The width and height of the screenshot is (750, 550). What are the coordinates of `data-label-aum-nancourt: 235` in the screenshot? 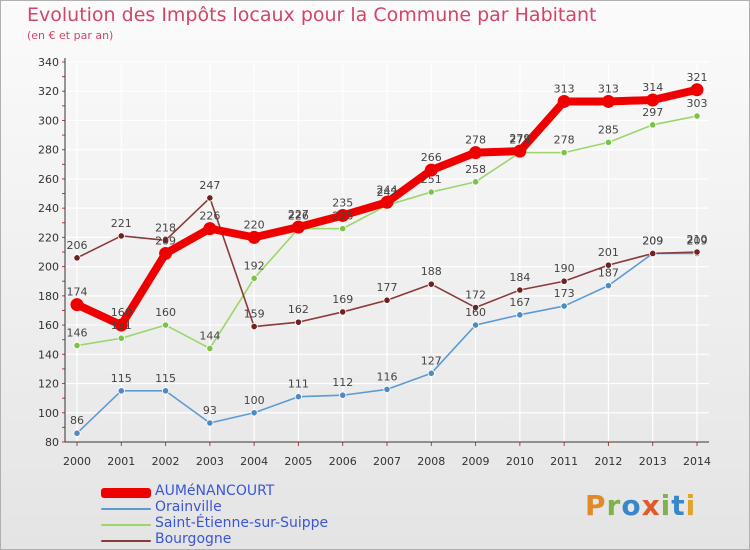 It's located at (342, 202).